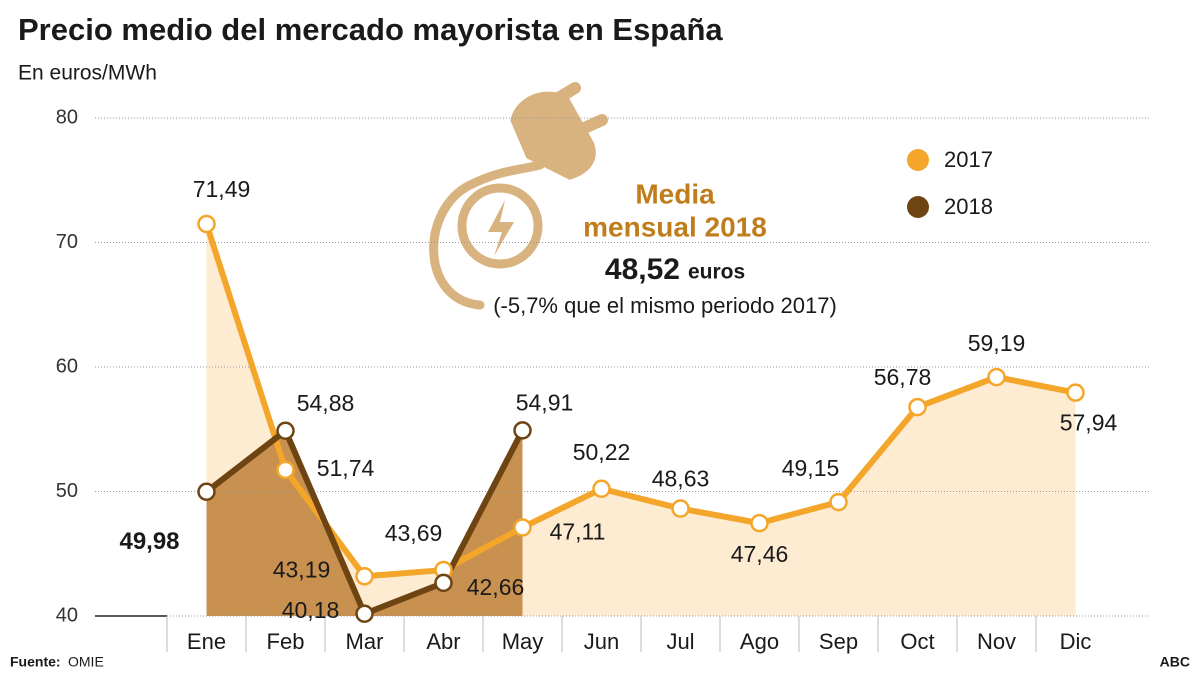 This screenshot has width=1200, height=675. I want to click on x-tick-label: May, so click(523, 641).